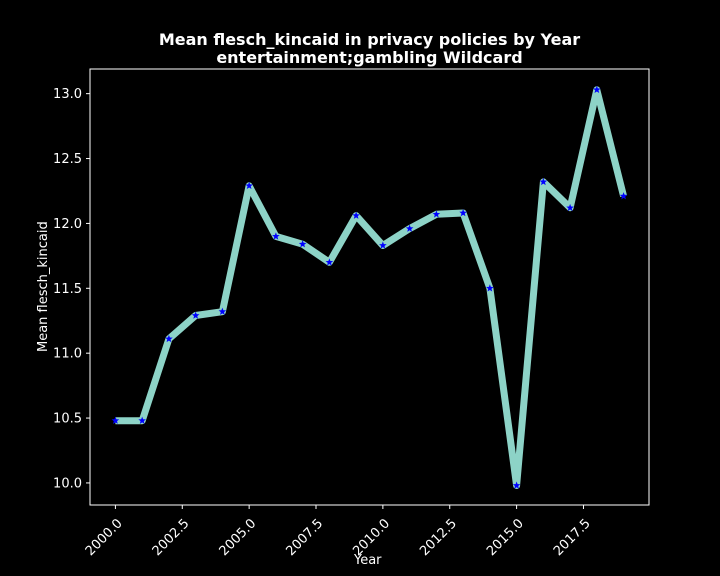 The height and width of the screenshot is (576, 720). Describe the element at coordinates (67, 483) in the screenshot. I see `y-tick-label: 10.0` at that location.